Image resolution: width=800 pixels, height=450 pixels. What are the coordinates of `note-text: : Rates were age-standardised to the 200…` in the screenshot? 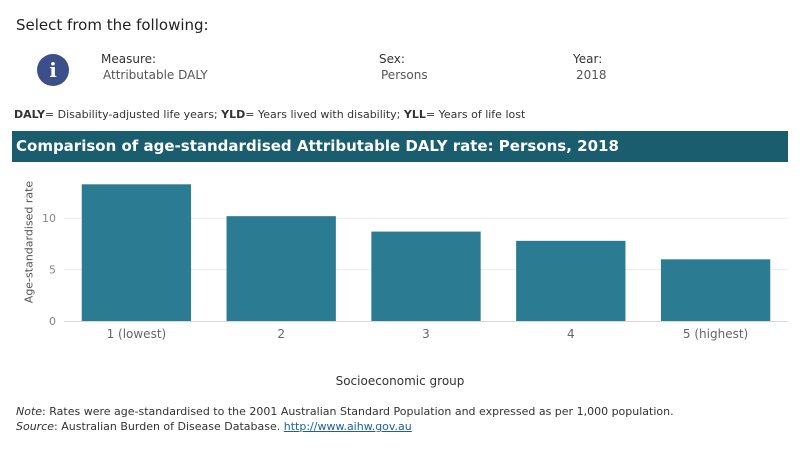 It's located at (358, 411).